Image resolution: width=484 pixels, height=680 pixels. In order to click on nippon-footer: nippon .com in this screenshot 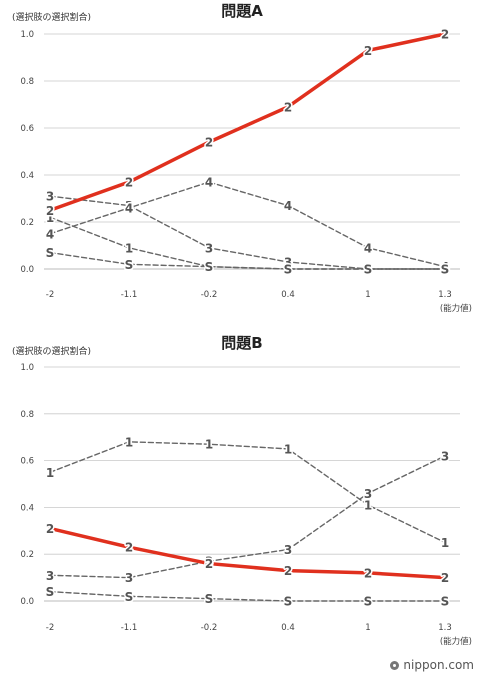, I will do `click(432, 665)`.